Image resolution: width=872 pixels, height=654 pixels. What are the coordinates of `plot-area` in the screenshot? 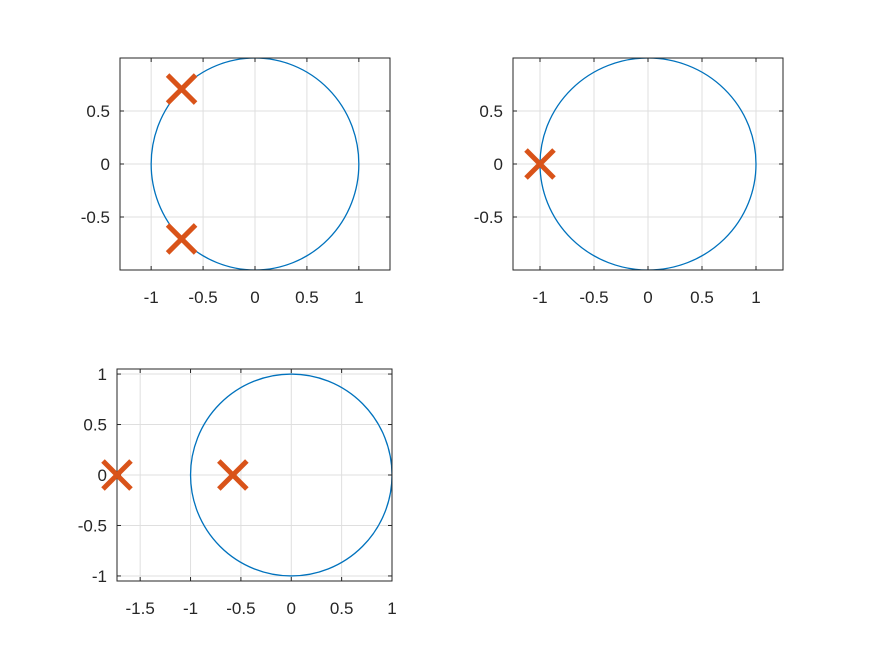 It's located at (255, 164).